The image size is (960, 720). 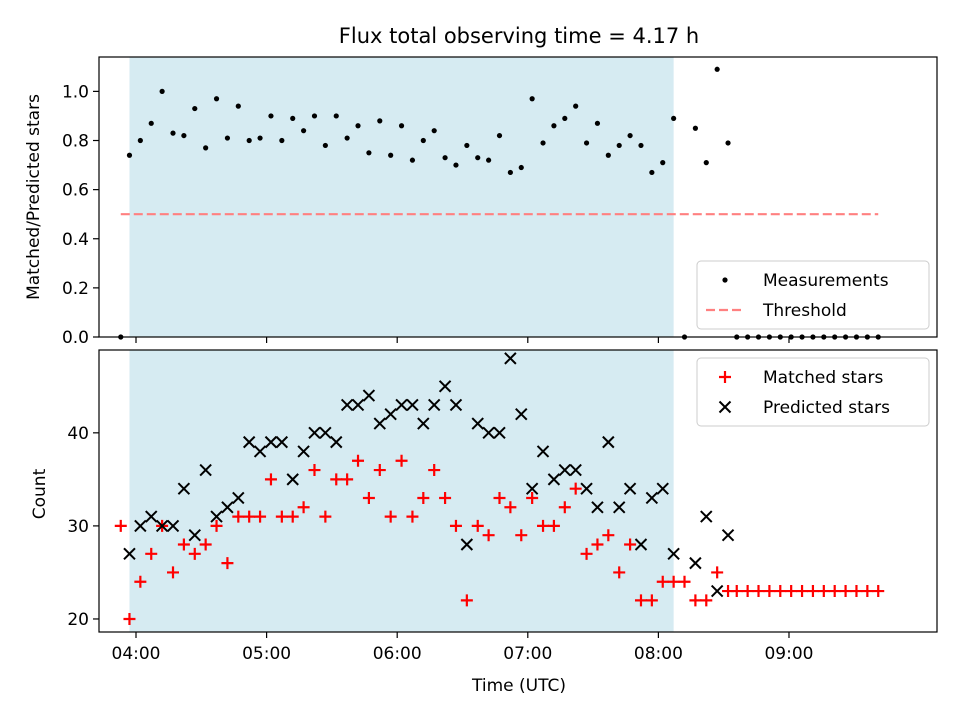 What do you see at coordinates (527, 654) in the screenshot?
I see `x-tick-label: 07:00` at bounding box center [527, 654].